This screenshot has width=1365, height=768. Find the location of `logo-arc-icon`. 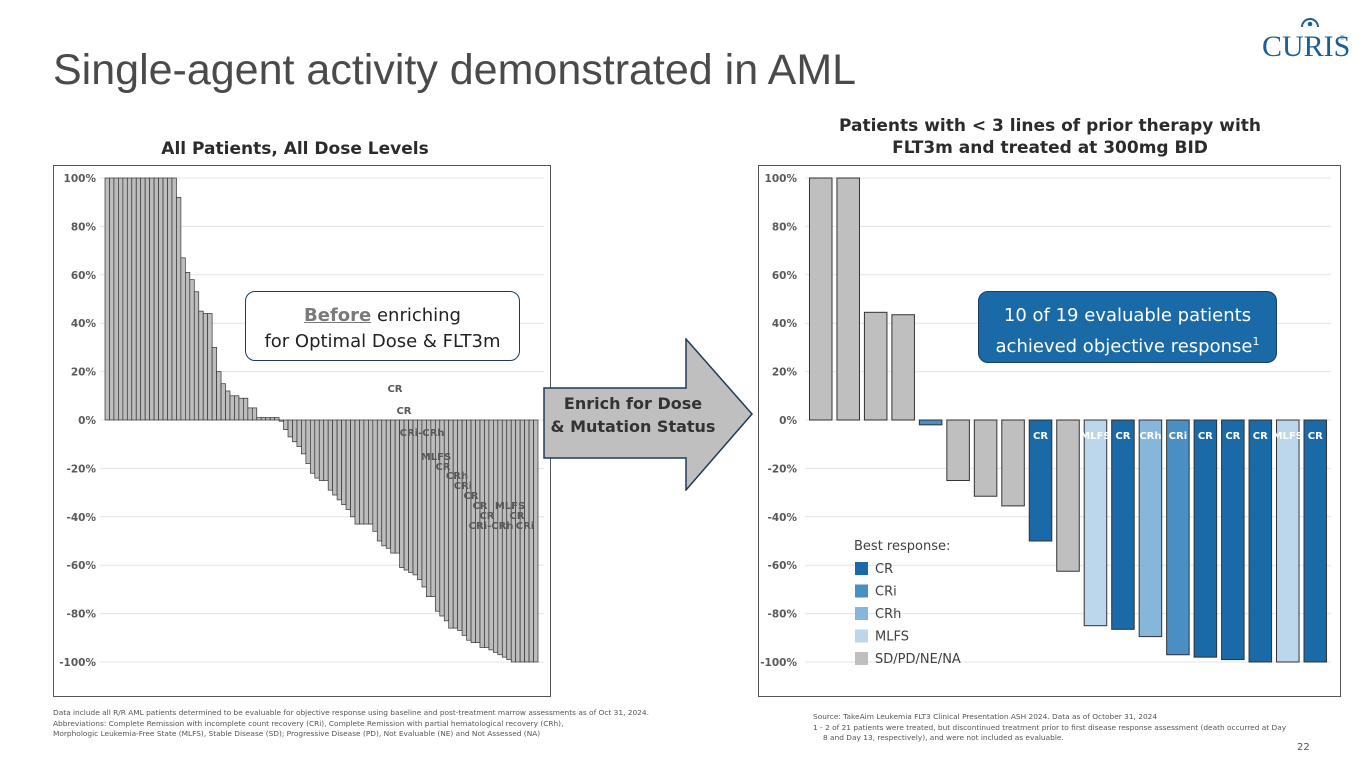

logo-arc-icon is located at coordinates (1310, 23).